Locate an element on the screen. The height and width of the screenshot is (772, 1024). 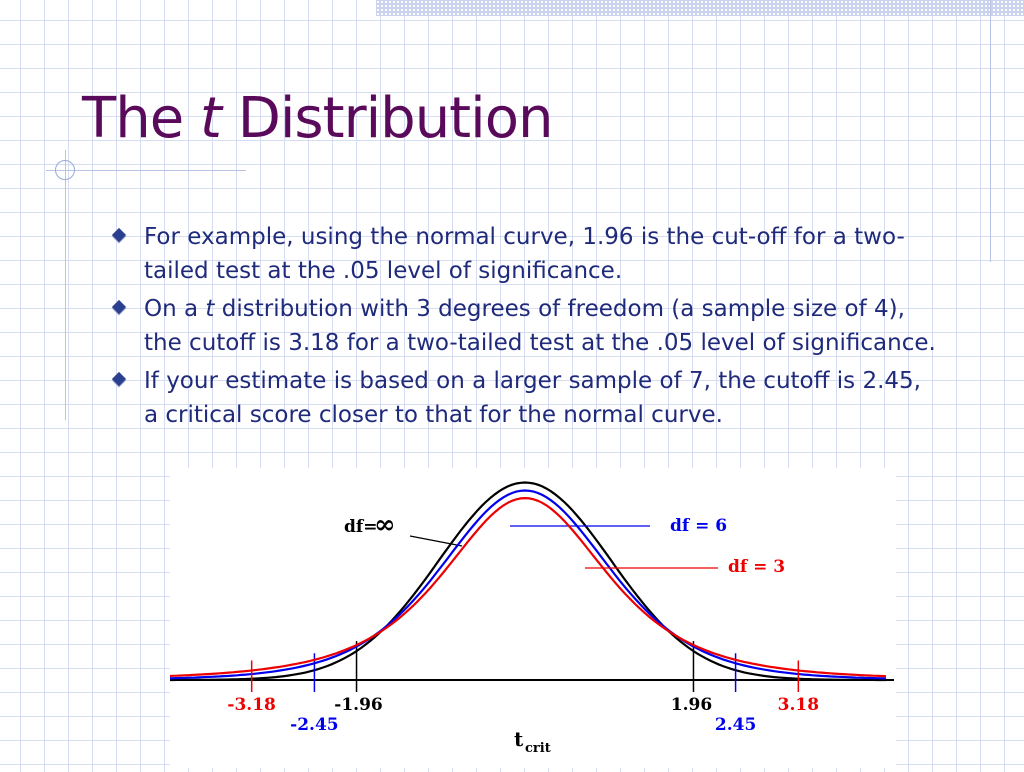
legend-label-2: df = 3 is located at coordinates (756, 567).